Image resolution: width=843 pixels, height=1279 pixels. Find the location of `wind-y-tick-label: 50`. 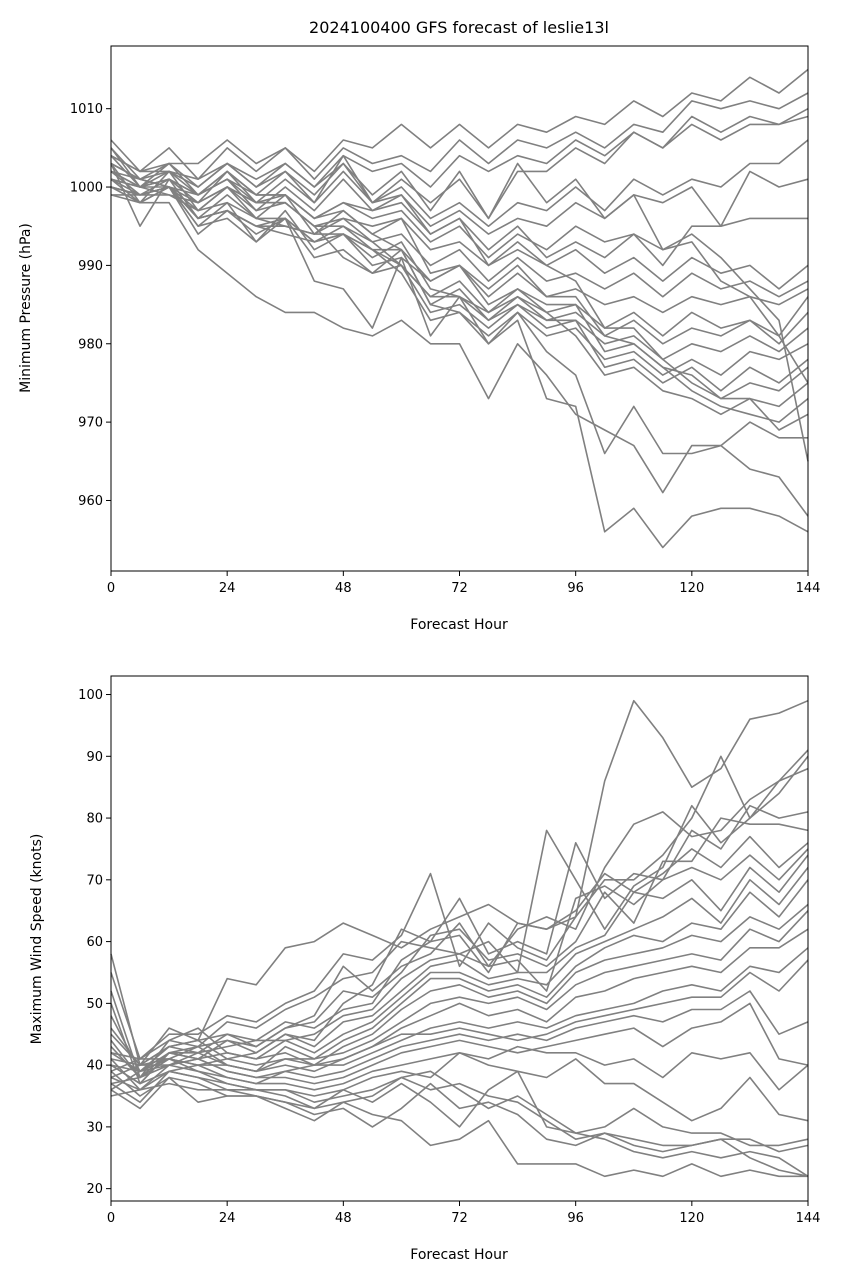

wind-y-tick-label: 50 is located at coordinates (94, 1004).